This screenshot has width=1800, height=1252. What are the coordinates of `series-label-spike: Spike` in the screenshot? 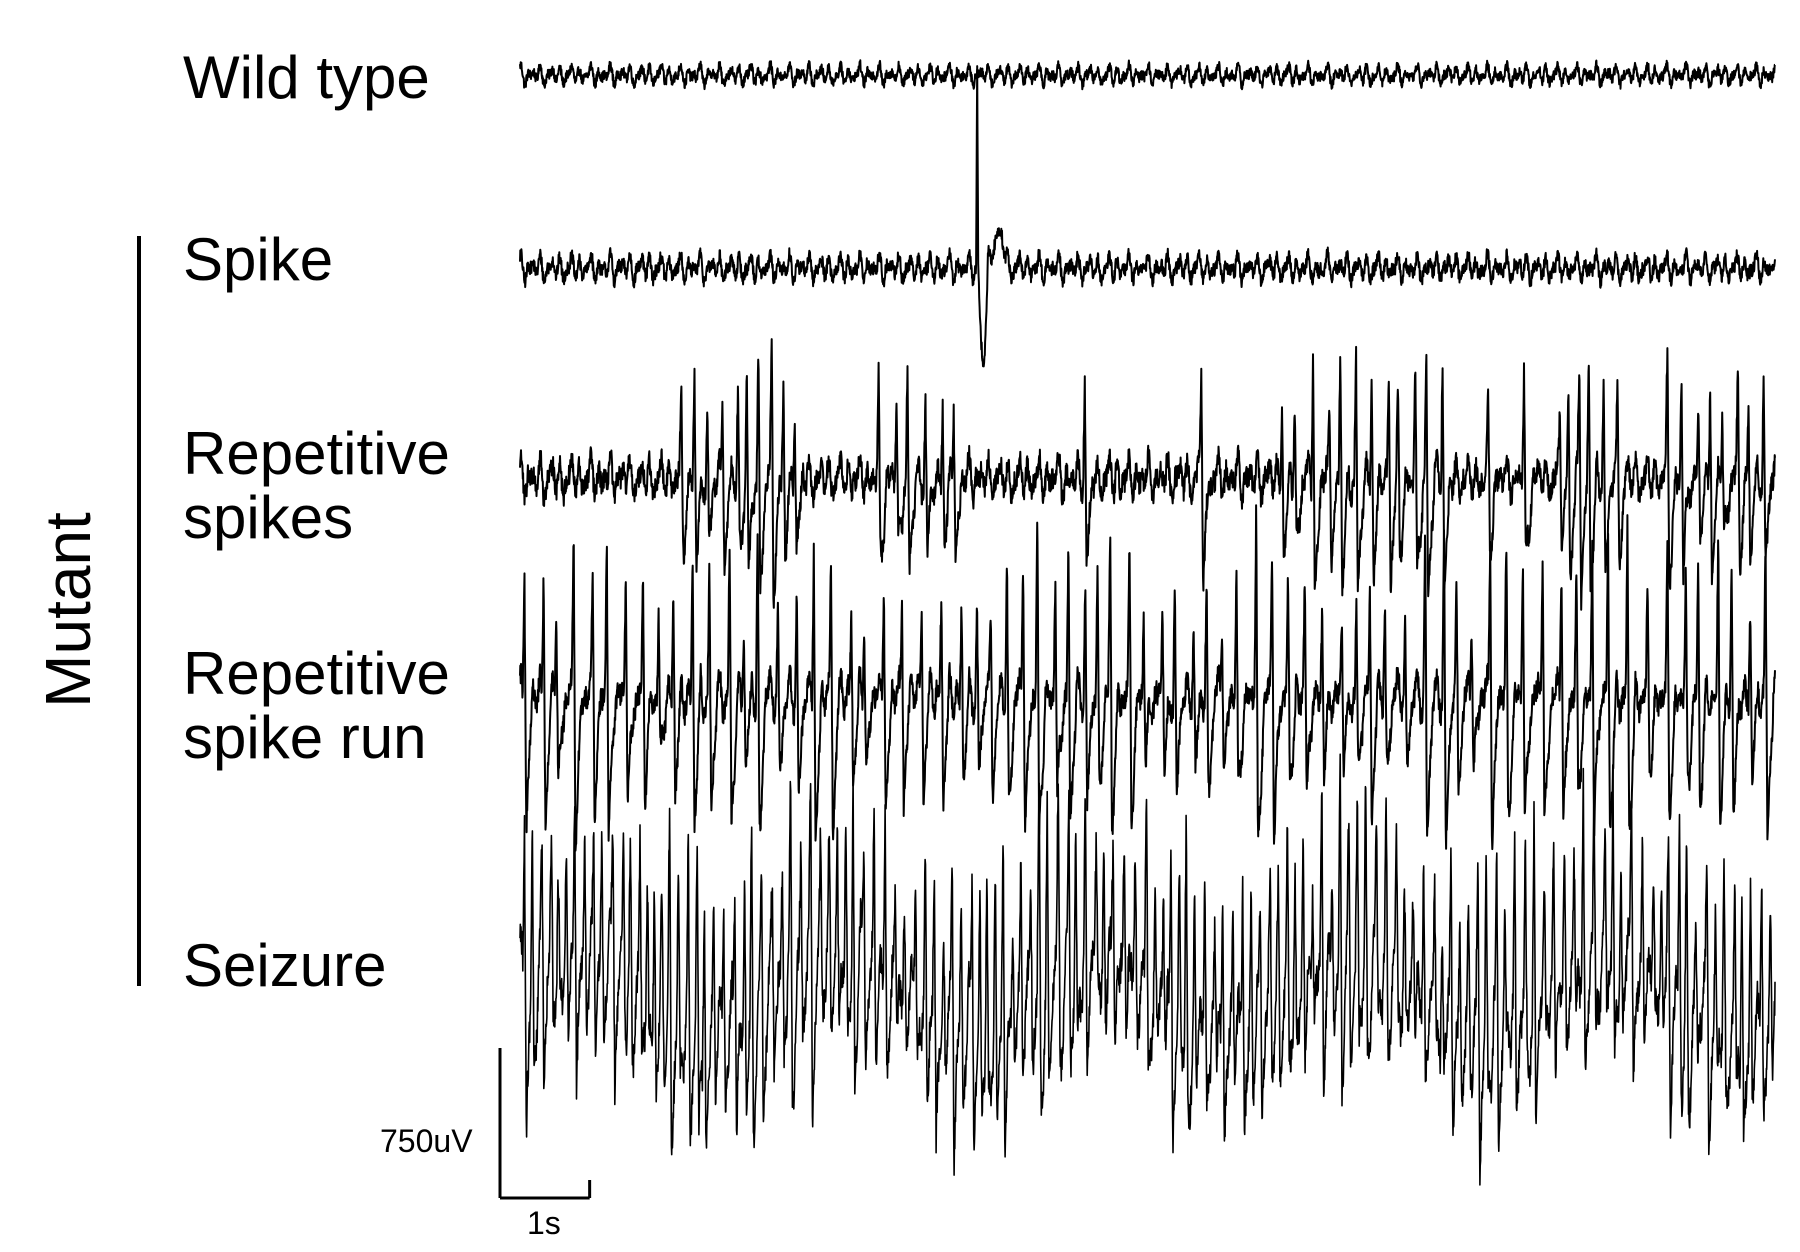 It's located at (258, 260).